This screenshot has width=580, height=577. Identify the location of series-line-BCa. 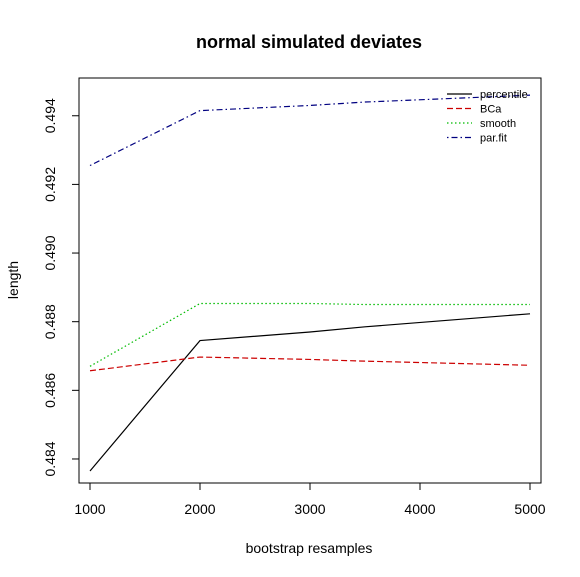
(310, 364).